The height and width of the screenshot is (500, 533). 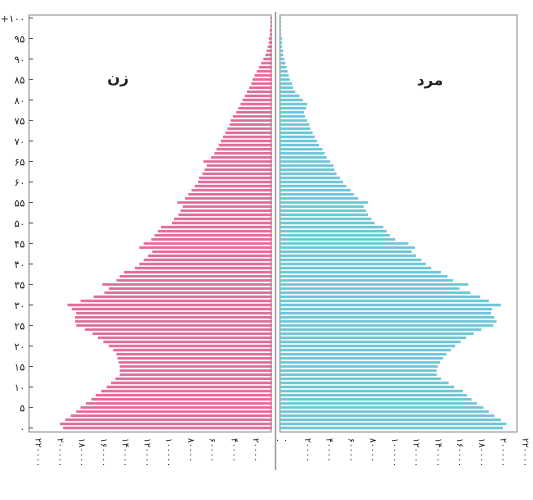 What do you see at coordinates (394, 452) in the screenshot?
I see `x-tick-label: ۱۰۰۰۰۰` at bounding box center [394, 452].